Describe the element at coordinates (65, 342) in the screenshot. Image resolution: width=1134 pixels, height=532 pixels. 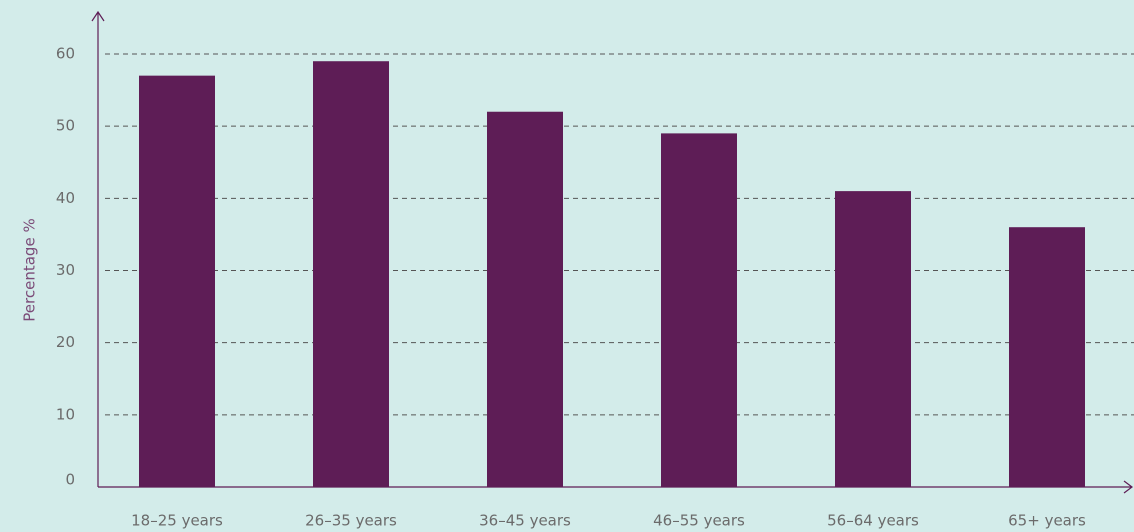
I see `y-tick-label: 20` at that location.